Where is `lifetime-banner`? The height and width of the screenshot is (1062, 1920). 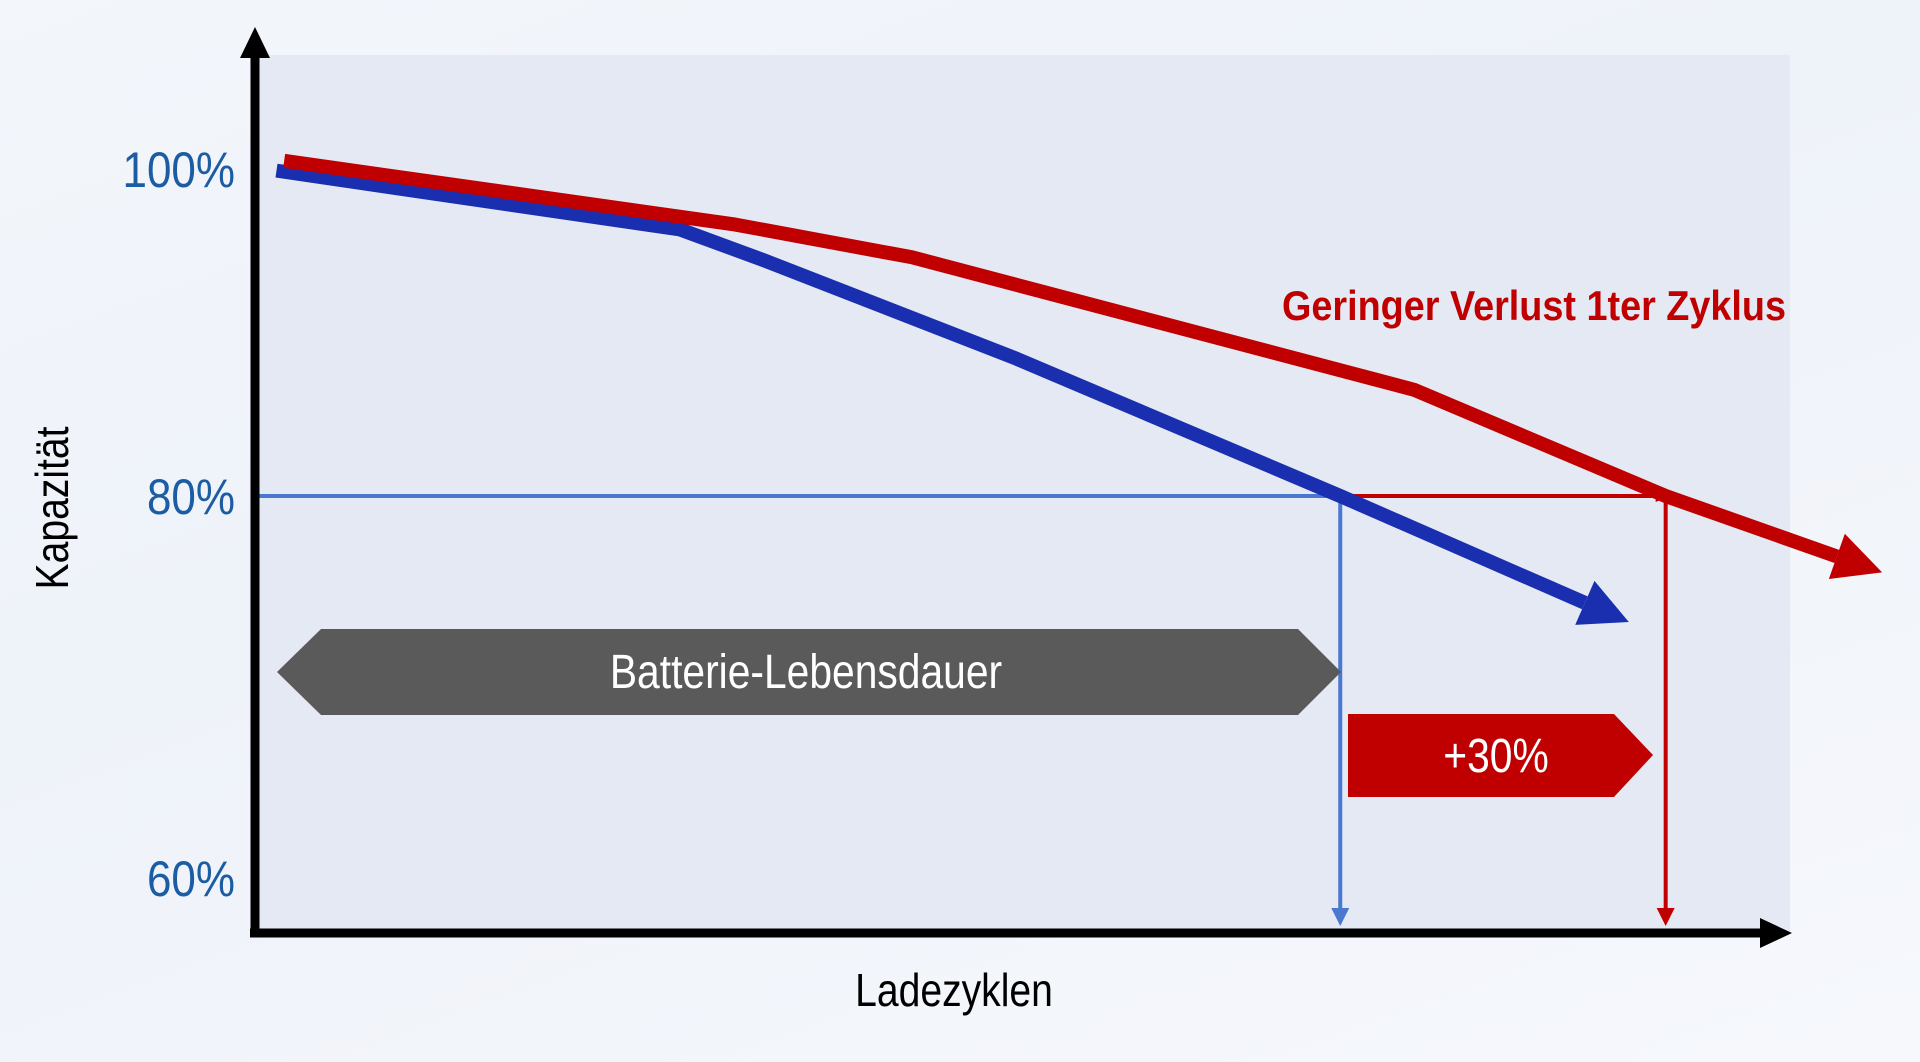 lifetime-banner is located at coordinates (809, 672).